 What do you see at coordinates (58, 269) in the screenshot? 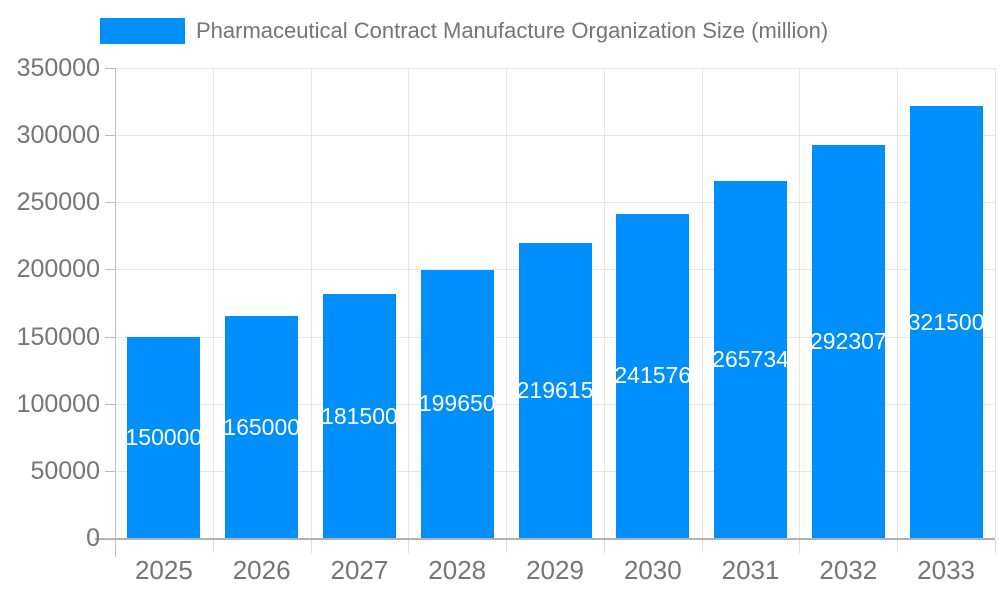
I see `y-axis-tick-label: 200000` at bounding box center [58, 269].